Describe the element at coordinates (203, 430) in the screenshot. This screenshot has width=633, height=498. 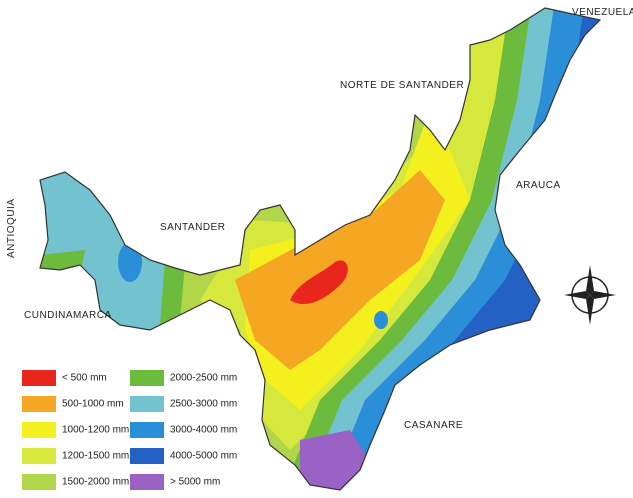
I see `legend-label: 3000-4000 mm` at that location.